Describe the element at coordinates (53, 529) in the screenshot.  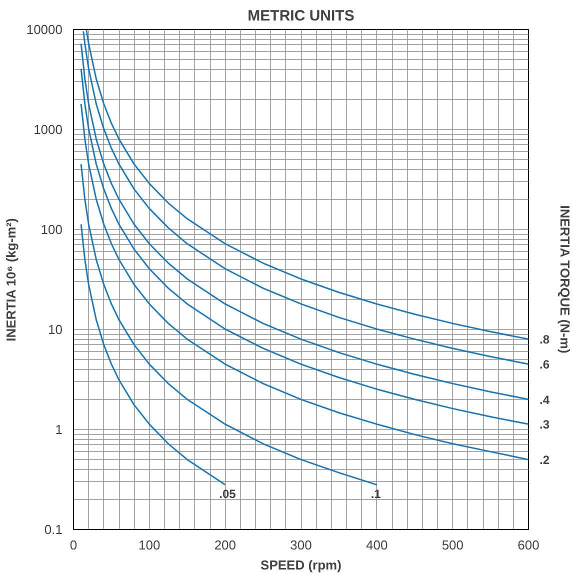
I see `y-tick-label: 0.1` at that location.